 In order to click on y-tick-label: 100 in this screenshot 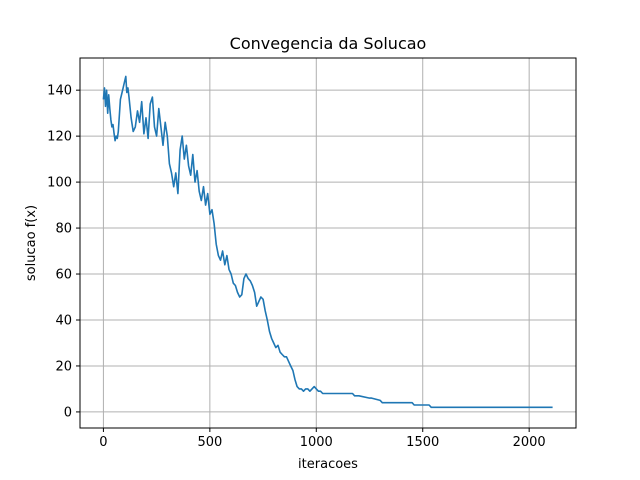, I will do `click(59, 183)`.